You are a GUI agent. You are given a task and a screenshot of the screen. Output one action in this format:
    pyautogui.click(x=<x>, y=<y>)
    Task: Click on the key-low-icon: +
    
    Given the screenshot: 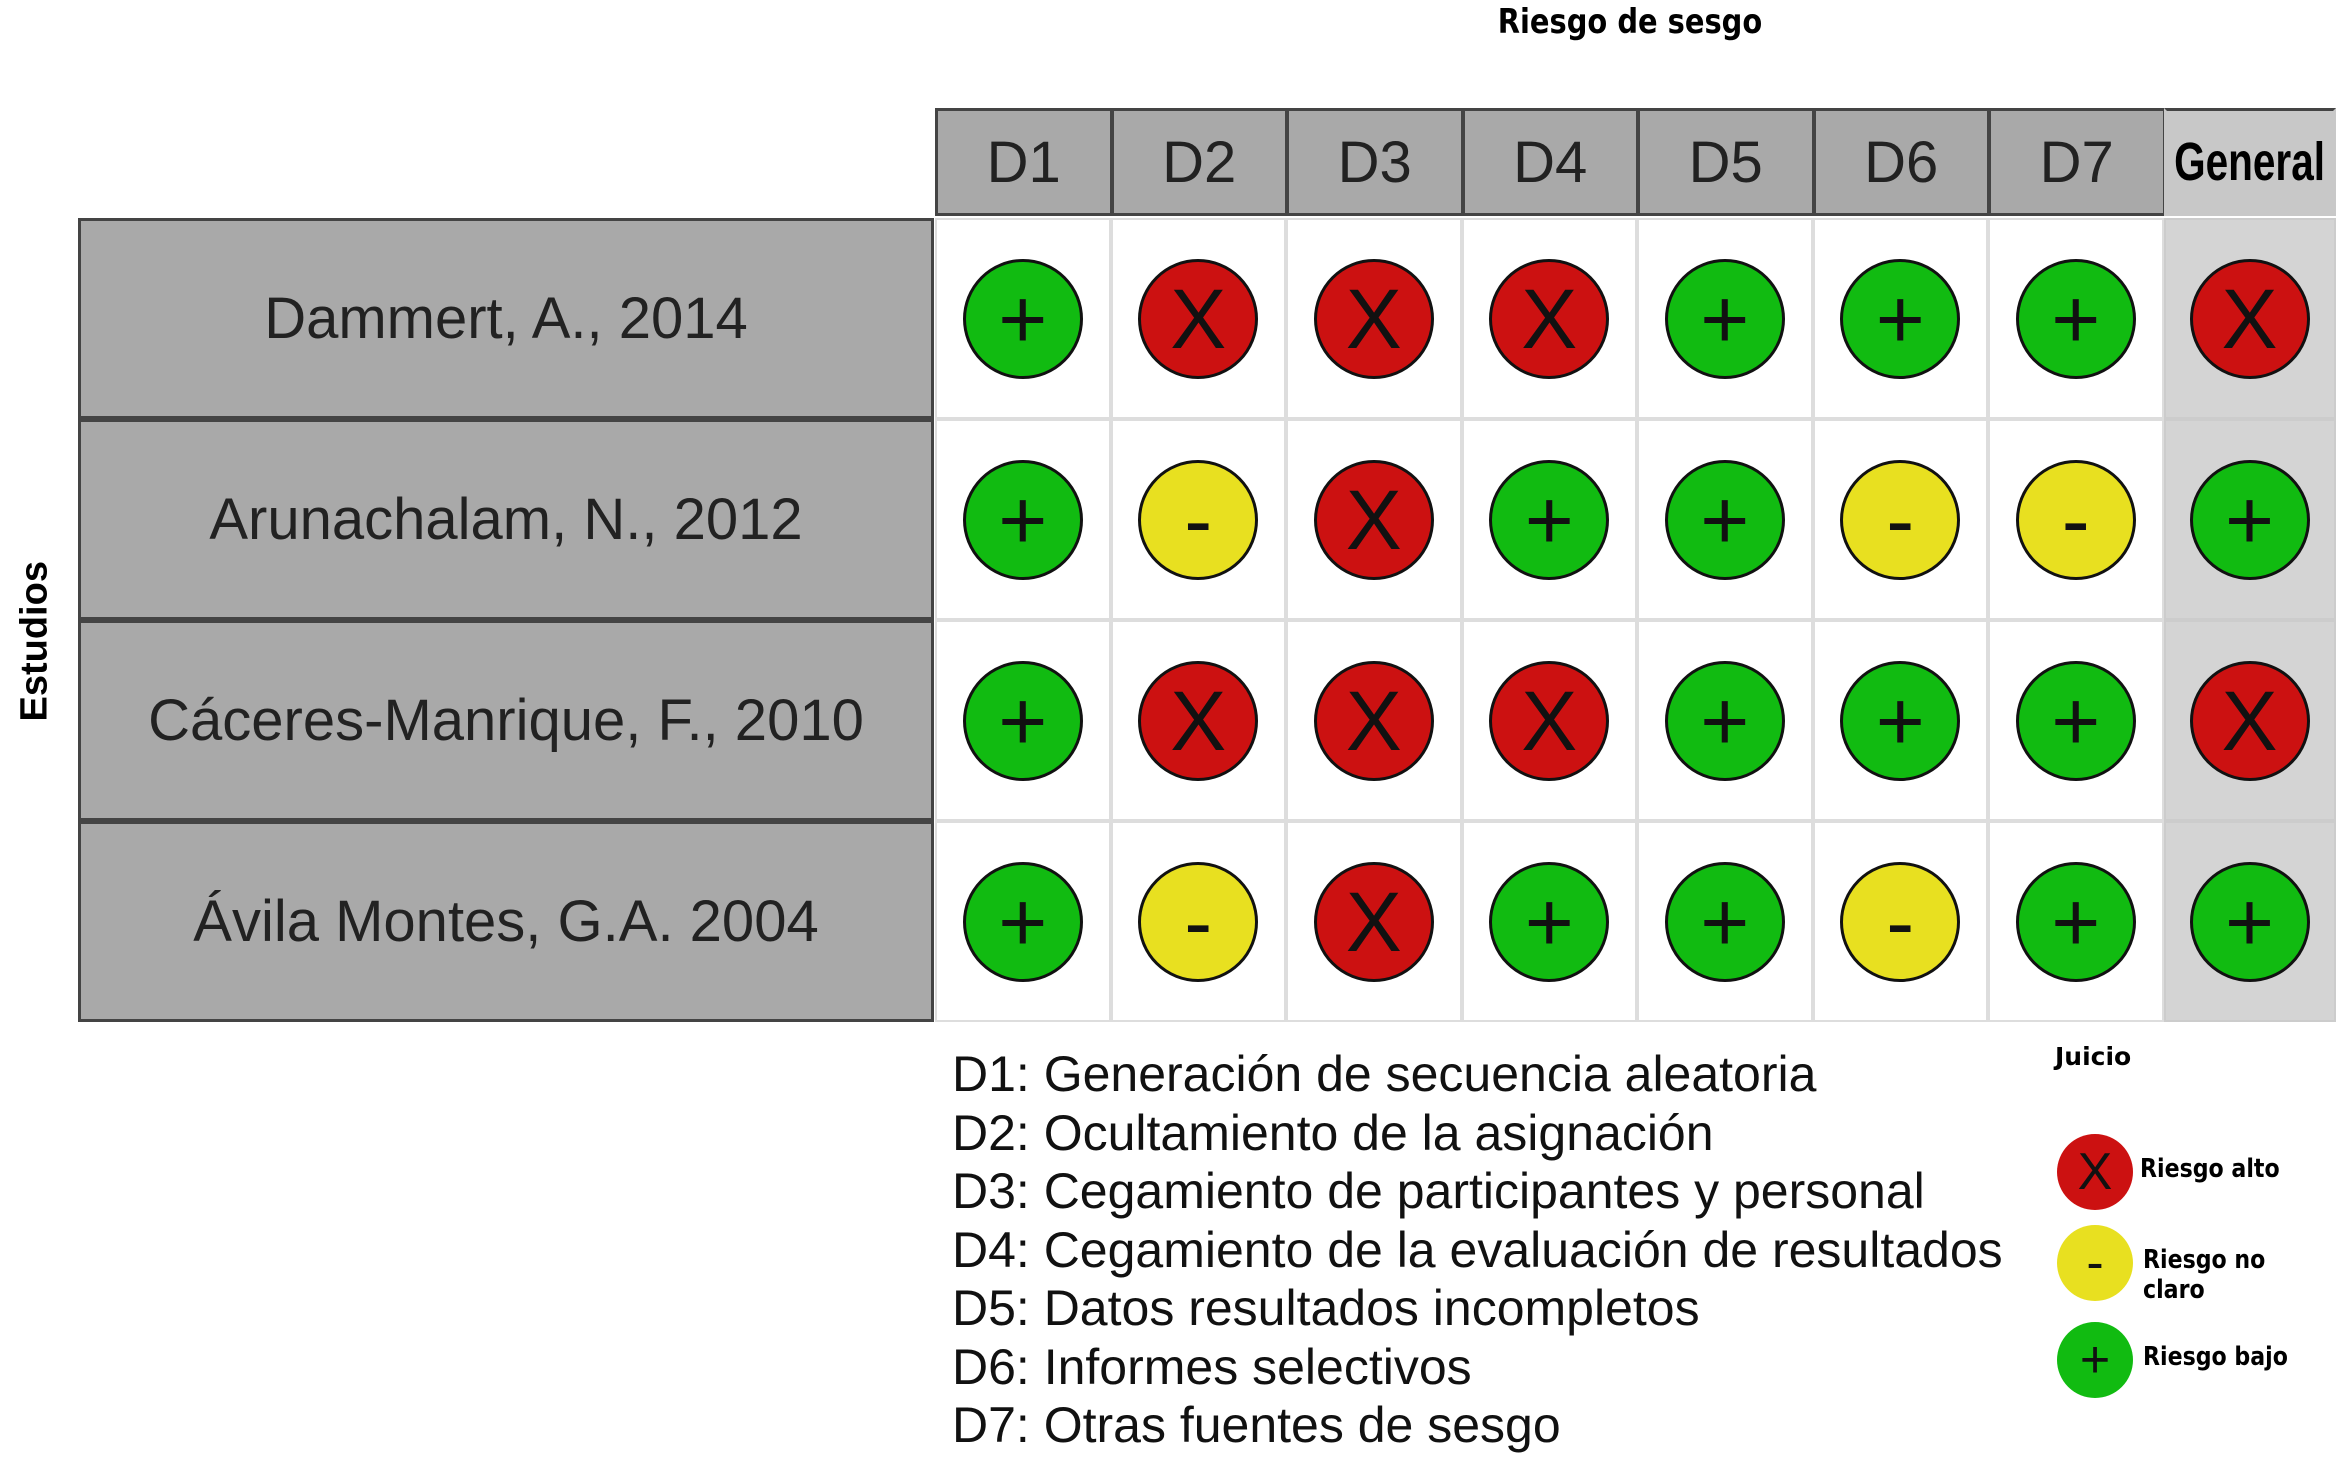 What is the action you would take?
    pyautogui.click(x=2095, y=1360)
    